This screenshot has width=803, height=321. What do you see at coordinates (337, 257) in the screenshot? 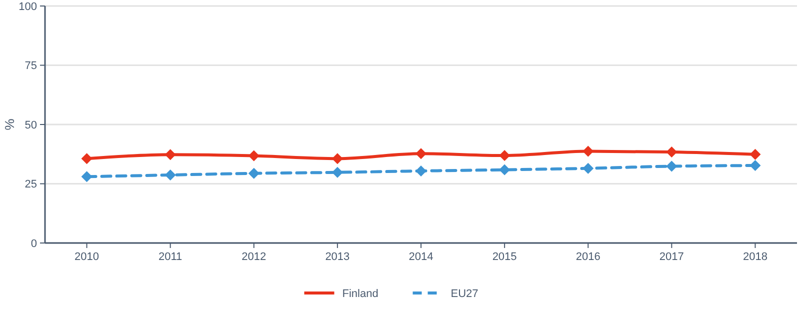
I see `x-tick-label: 2013` at bounding box center [337, 257].